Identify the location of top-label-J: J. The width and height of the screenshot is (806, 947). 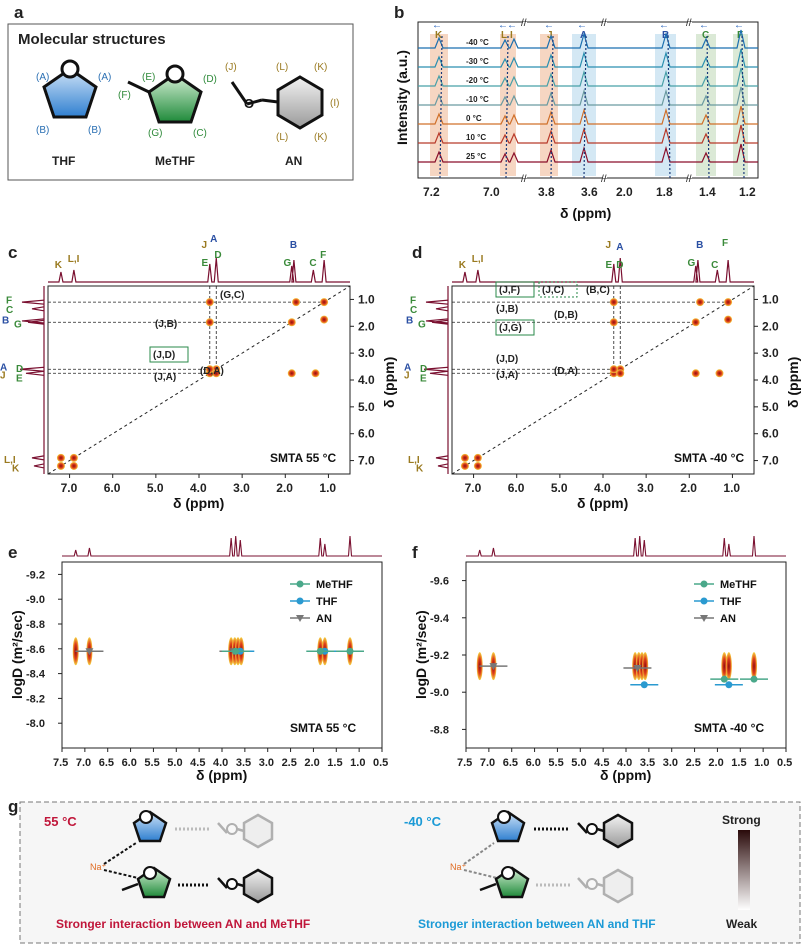
(204, 245).